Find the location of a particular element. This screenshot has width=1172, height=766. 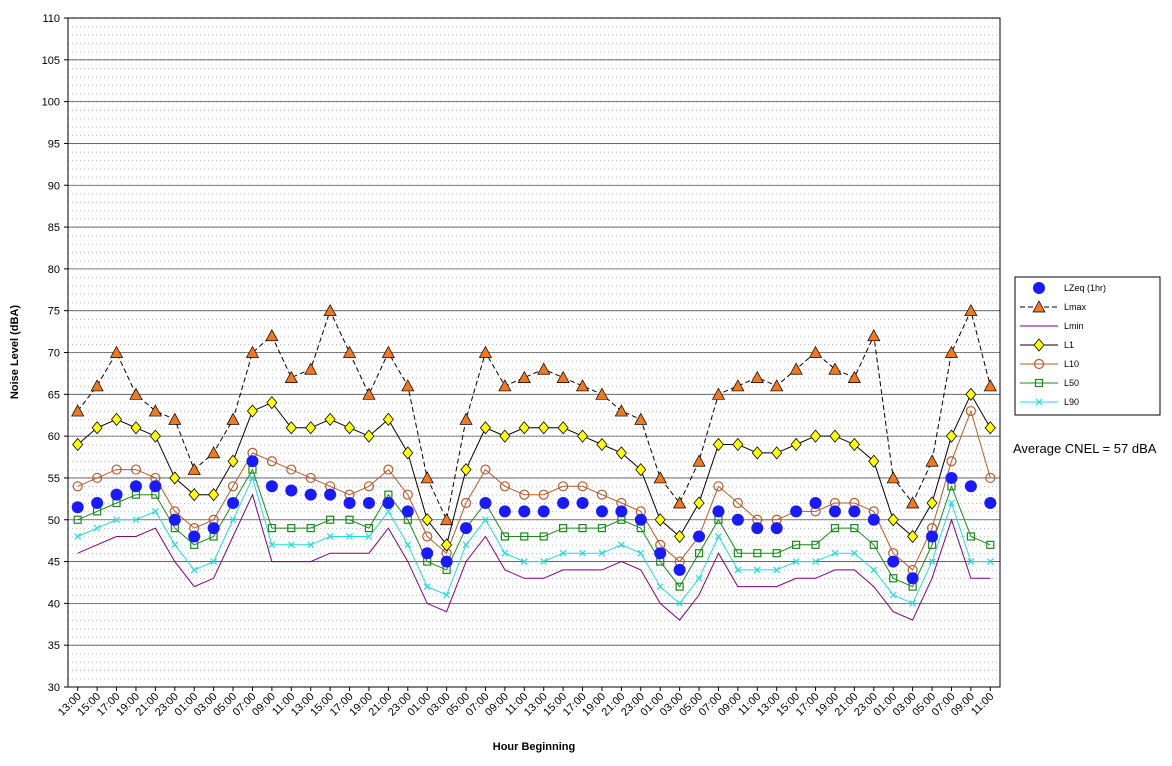

legend-label: L1 is located at coordinates (1069, 345).